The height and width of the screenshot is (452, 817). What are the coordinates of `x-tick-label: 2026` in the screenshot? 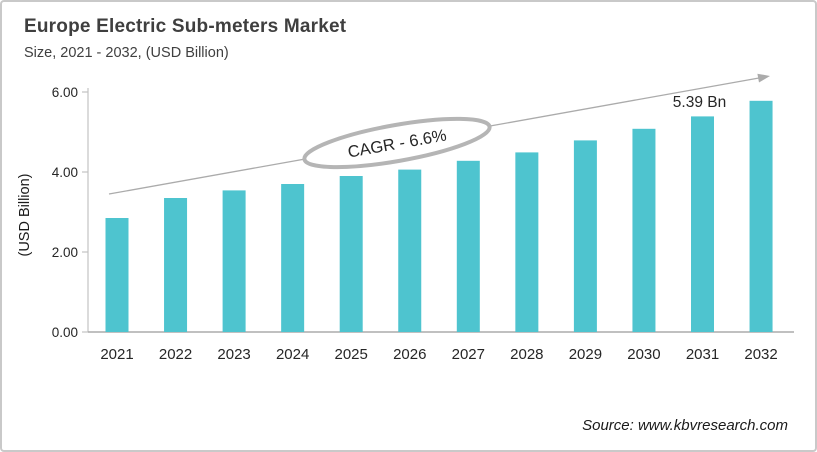 It's located at (409, 354).